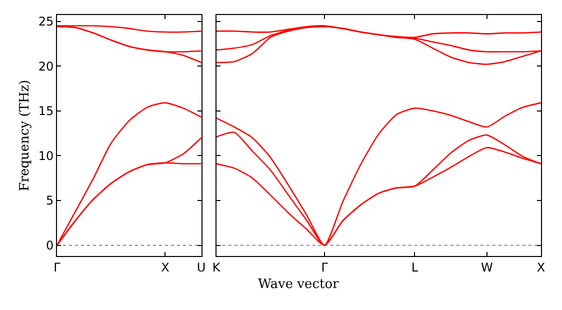  What do you see at coordinates (50, 245) in the screenshot?
I see `y-tick-label: 0` at bounding box center [50, 245].